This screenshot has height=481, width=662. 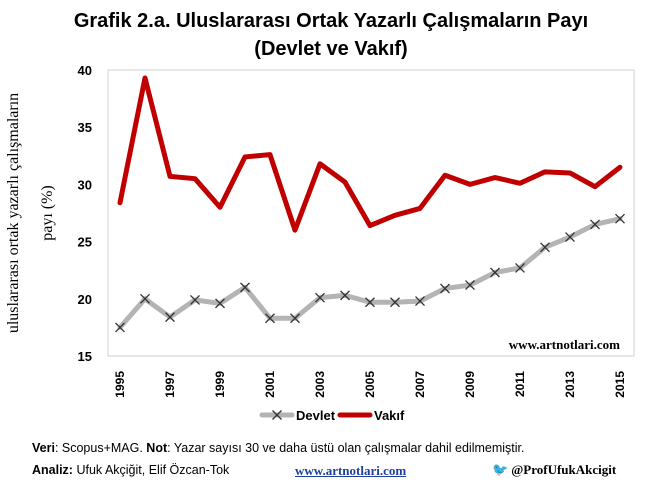 What do you see at coordinates (151, 470) in the screenshot?
I see `analiz-text: Ufuk Akçiğit, Elif Özcan-Tok` at bounding box center [151, 470].